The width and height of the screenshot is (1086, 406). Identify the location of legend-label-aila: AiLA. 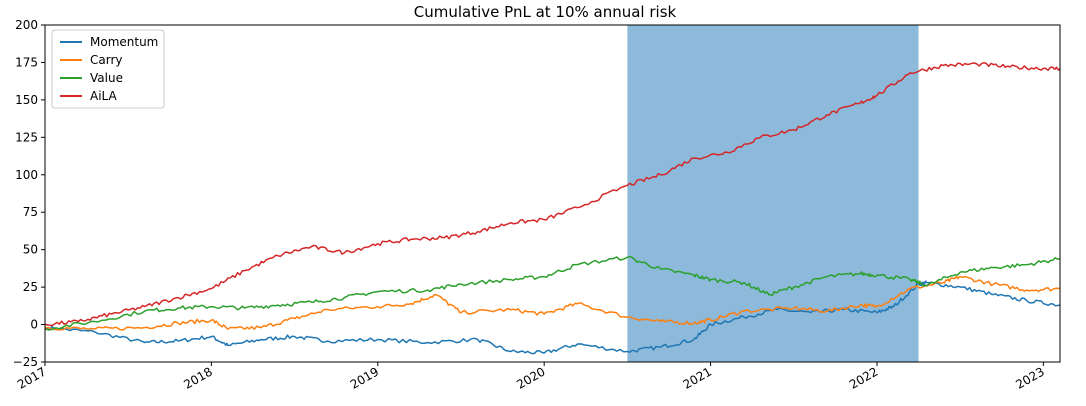
(104, 96).